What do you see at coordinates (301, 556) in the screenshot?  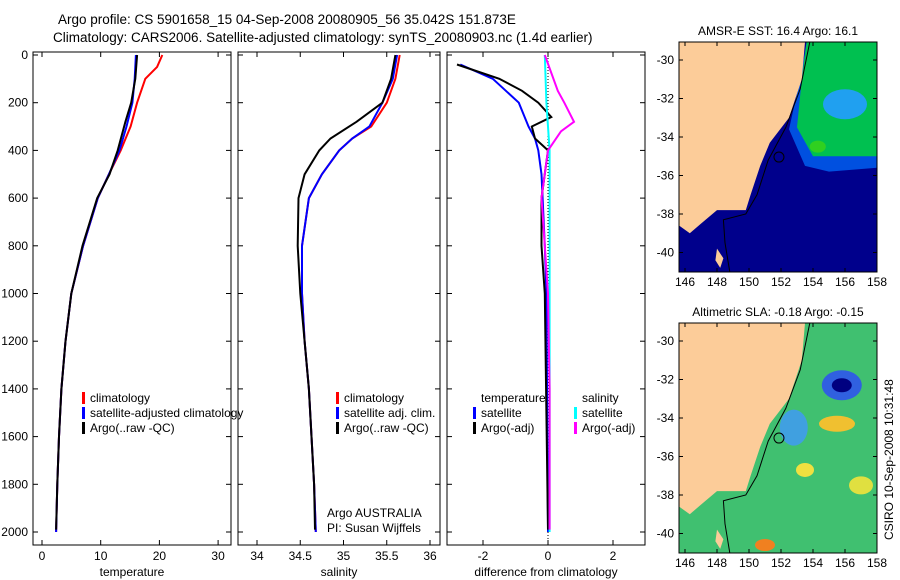 I see `x-tick-label: 34.5` at bounding box center [301, 556].